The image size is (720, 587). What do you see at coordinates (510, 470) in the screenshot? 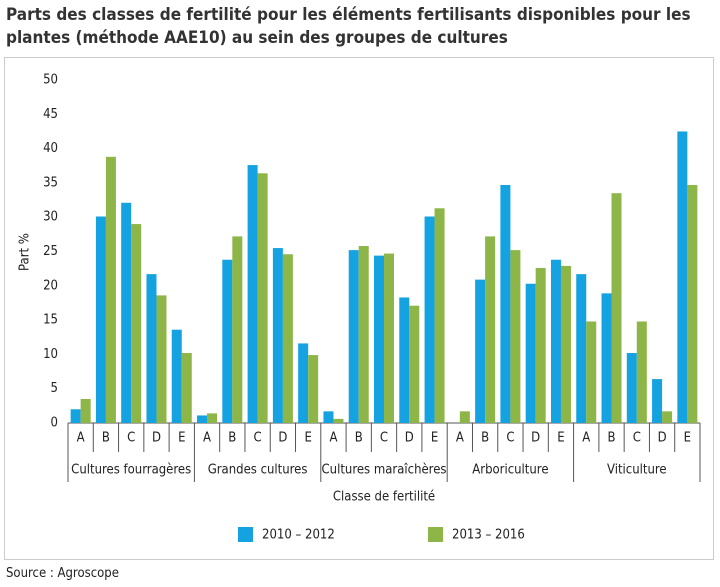
I see `group-label: Arboriculture` at bounding box center [510, 470].